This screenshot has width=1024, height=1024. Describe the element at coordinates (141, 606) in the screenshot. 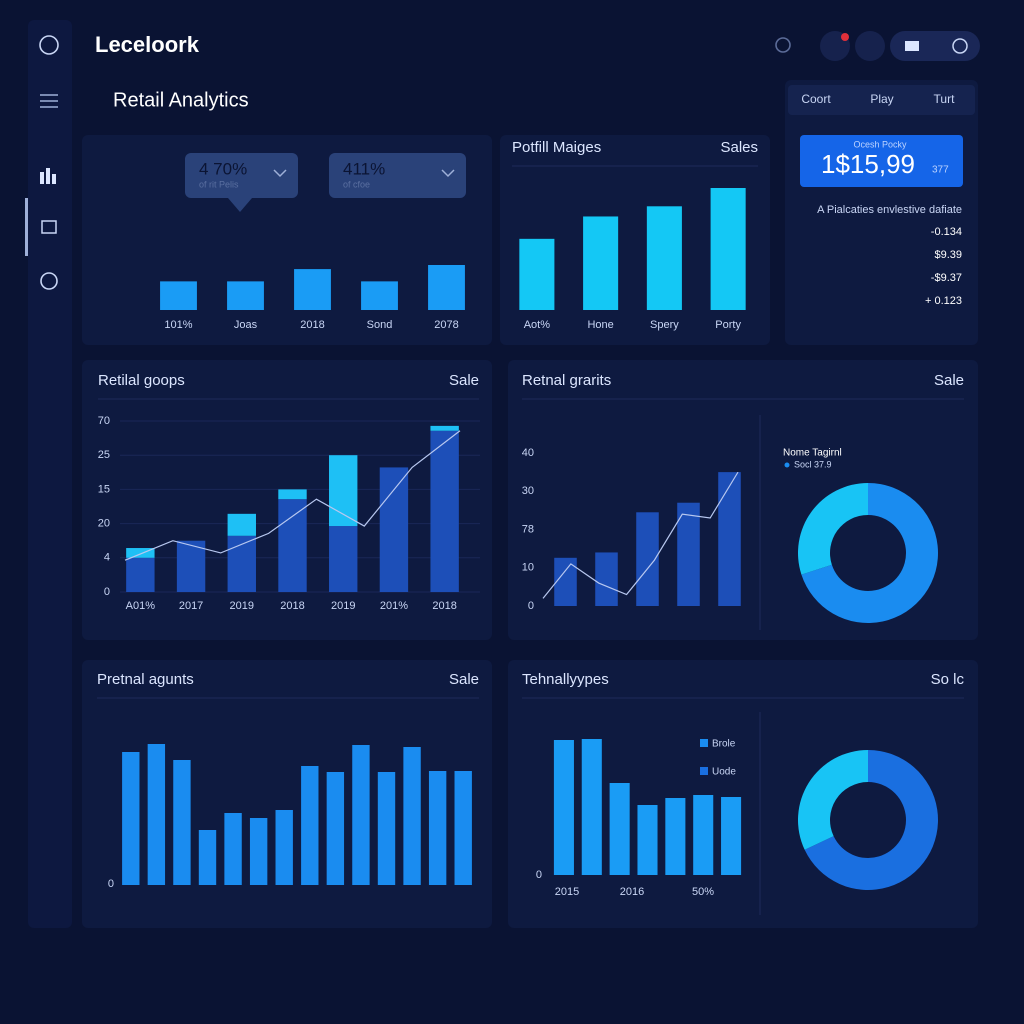

I see `x-tick-label: A01%` at that location.